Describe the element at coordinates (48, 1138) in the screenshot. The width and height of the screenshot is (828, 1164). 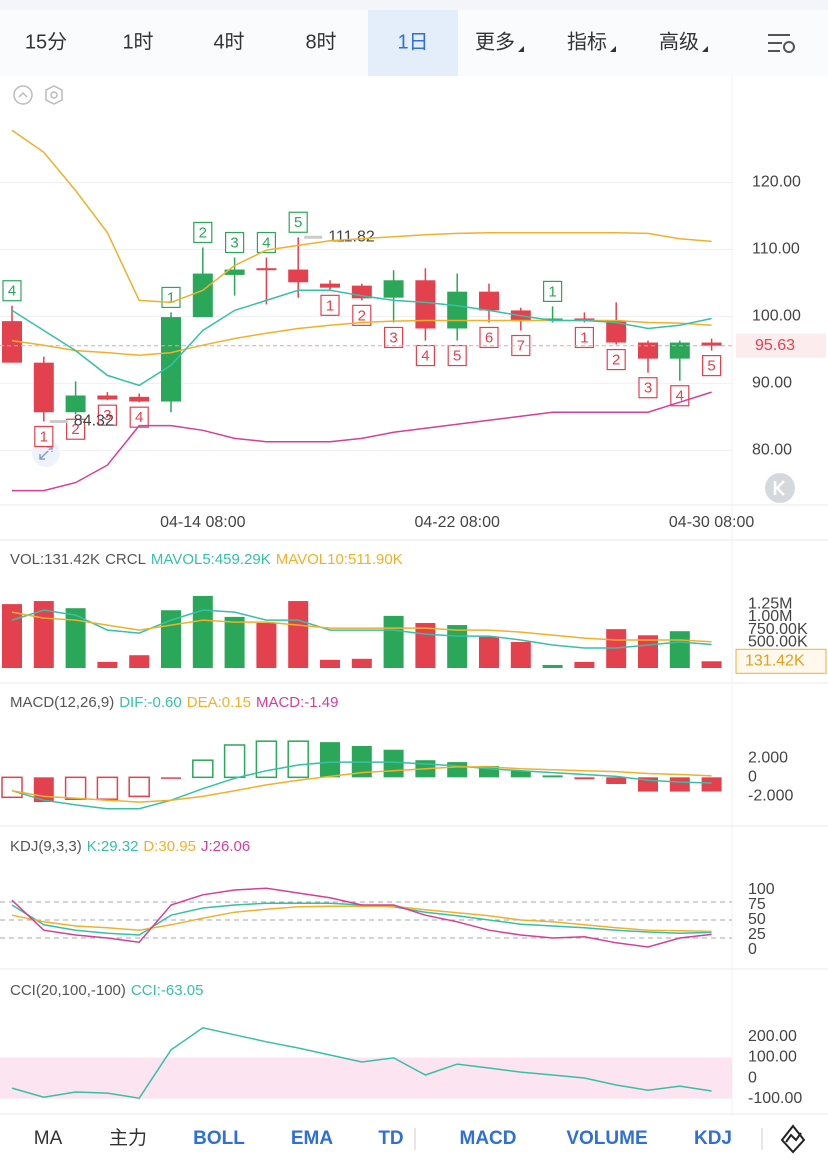
I see `indicator-tab: MA` at that location.